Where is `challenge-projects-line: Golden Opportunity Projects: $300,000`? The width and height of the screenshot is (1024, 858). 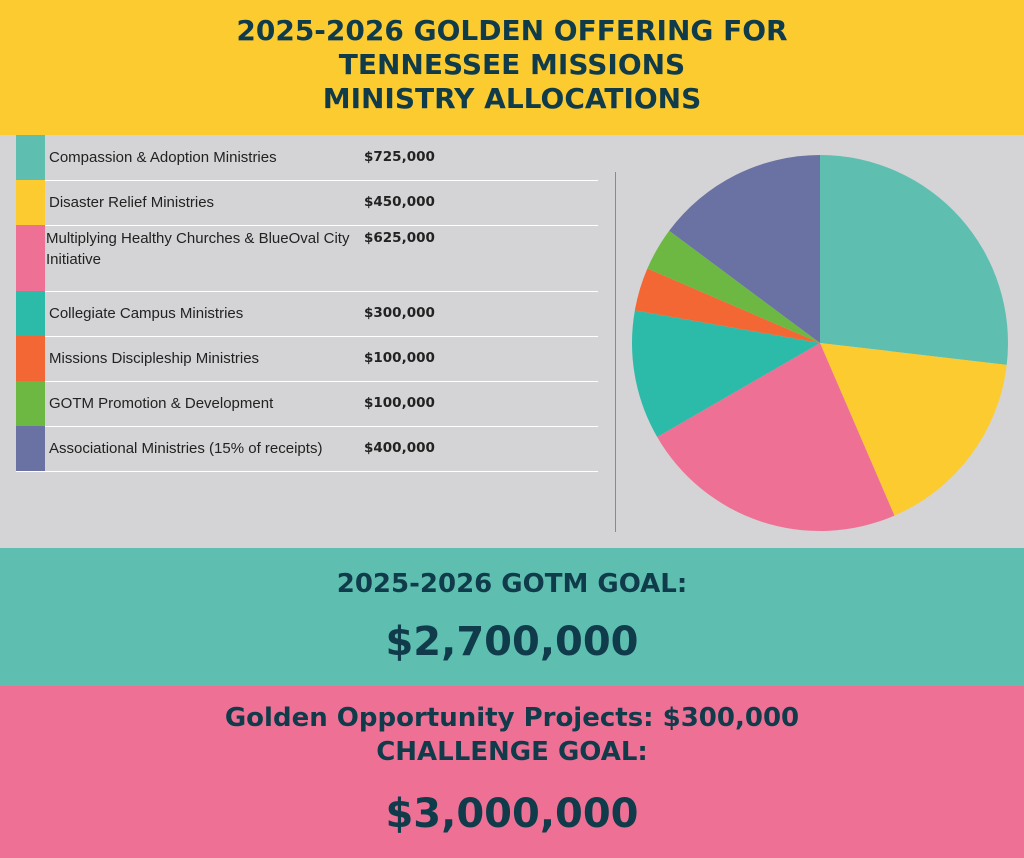 challenge-projects-line: Golden Opportunity Projects: $300,000 is located at coordinates (512, 718).